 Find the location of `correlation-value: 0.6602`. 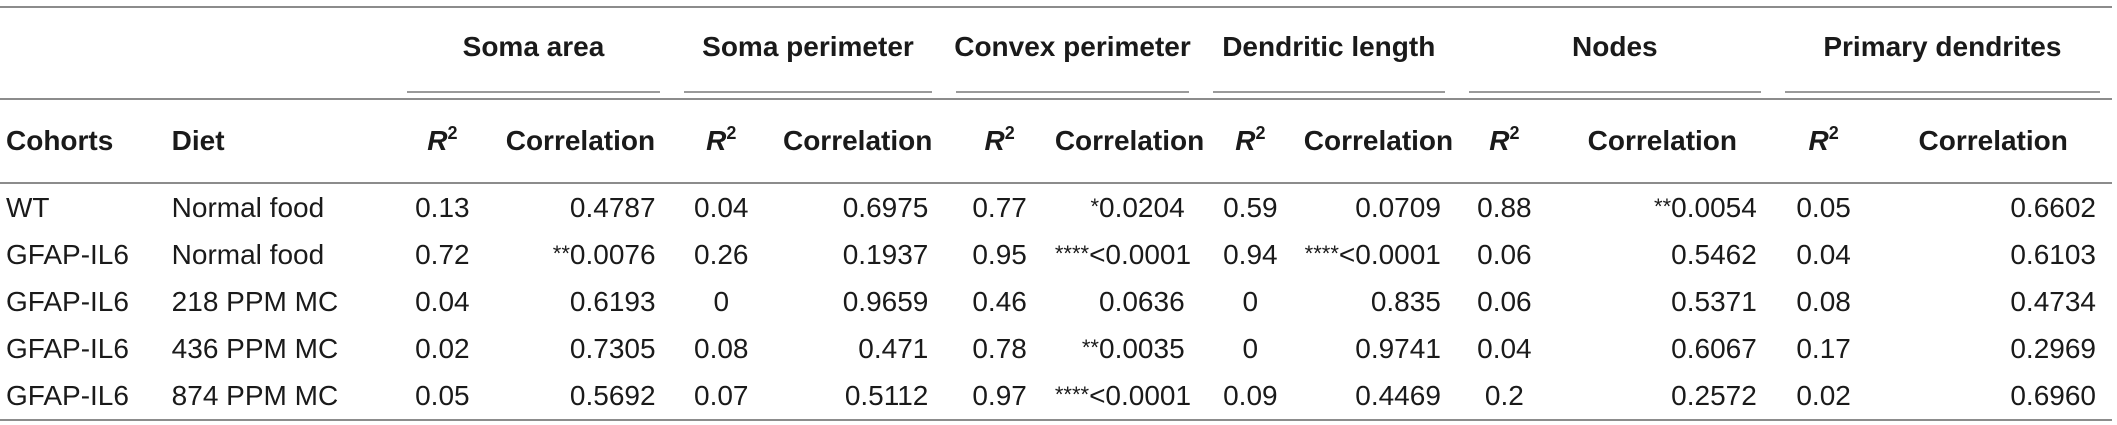

correlation-value: 0.6602 is located at coordinates (2053, 207).